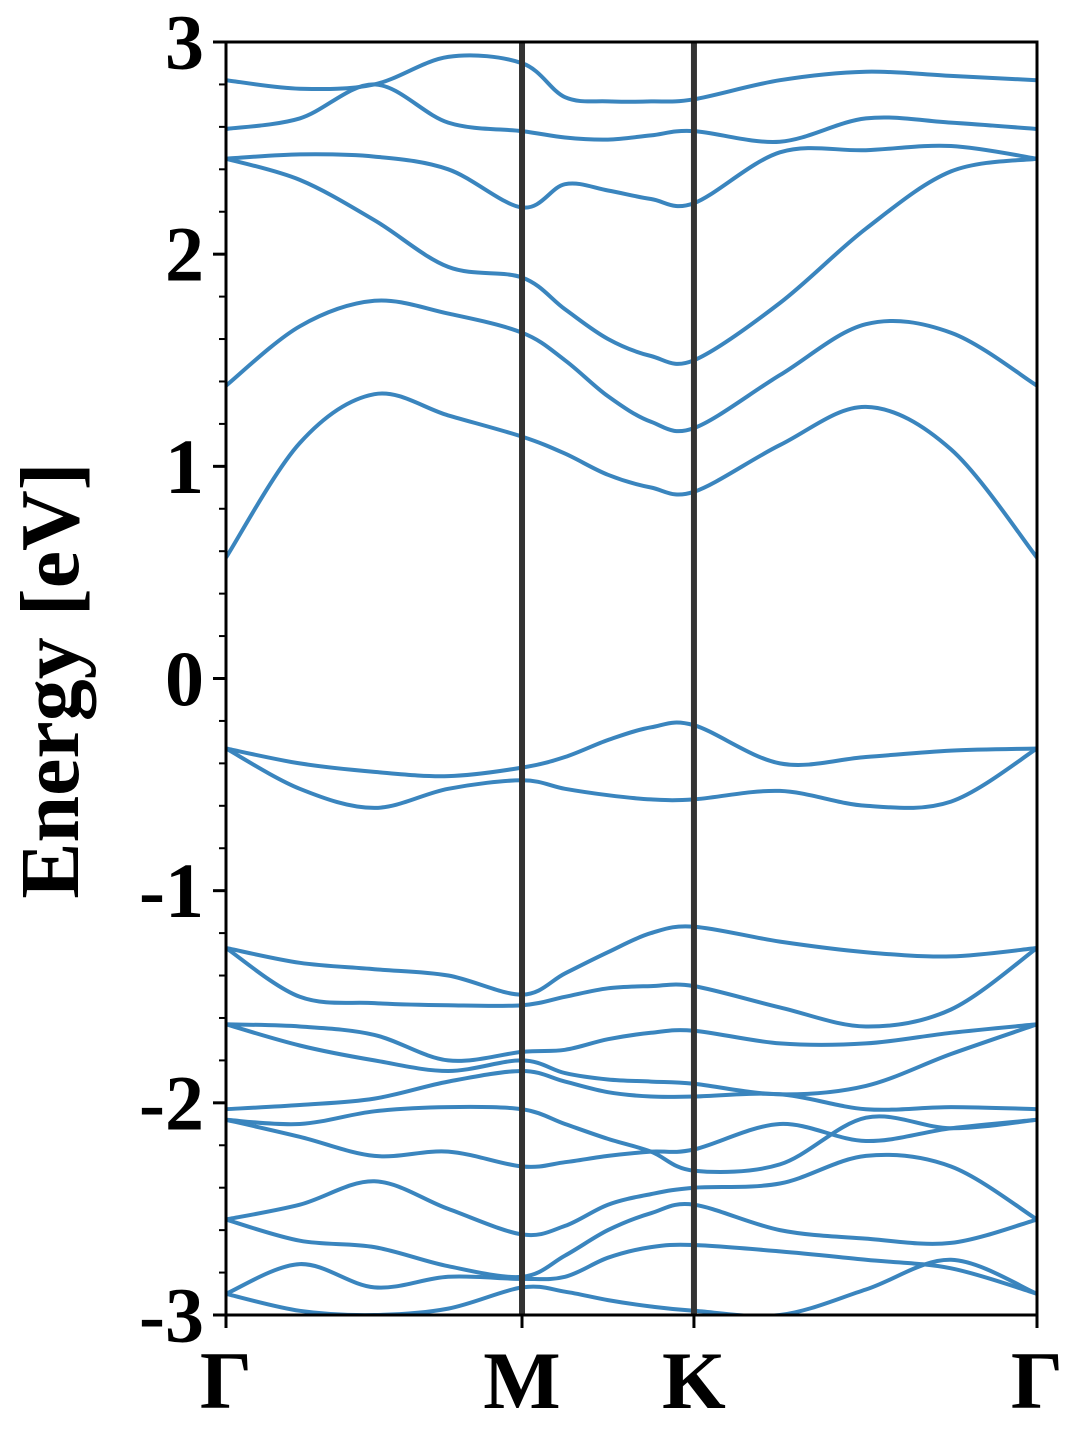 This screenshot has width=1080, height=1440. Describe the element at coordinates (184, 678) in the screenshot. I see `y-tick-label: 0` at that location.